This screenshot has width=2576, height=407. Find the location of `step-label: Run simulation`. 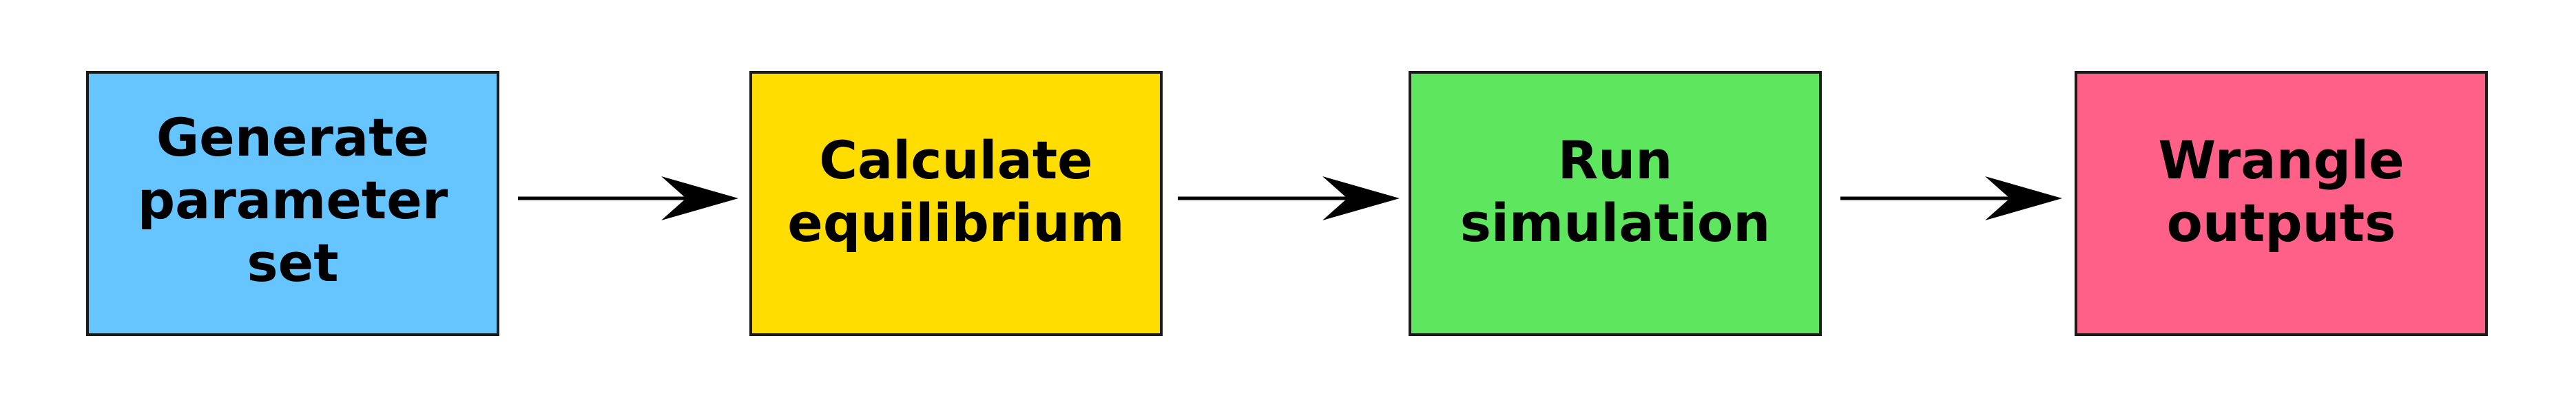

step-label: Run simulation is located at coordinates (1616, 191).